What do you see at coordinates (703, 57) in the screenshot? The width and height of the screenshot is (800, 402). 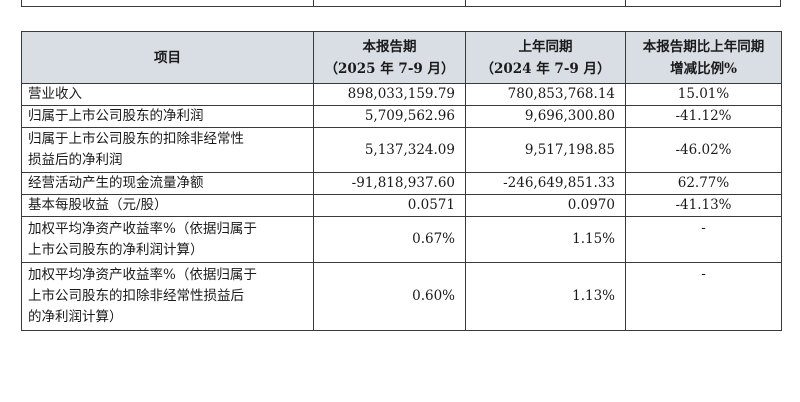 I see `header-change-percent: 本报告期比上年同期 增减比例%` at bounding box center [703, 57].